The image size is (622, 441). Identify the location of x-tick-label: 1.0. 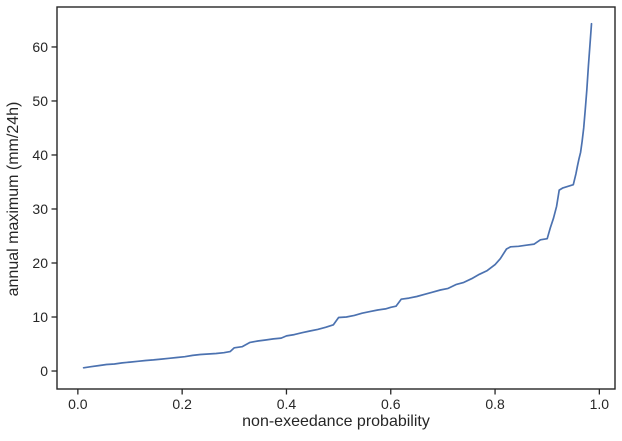
(600, 404).